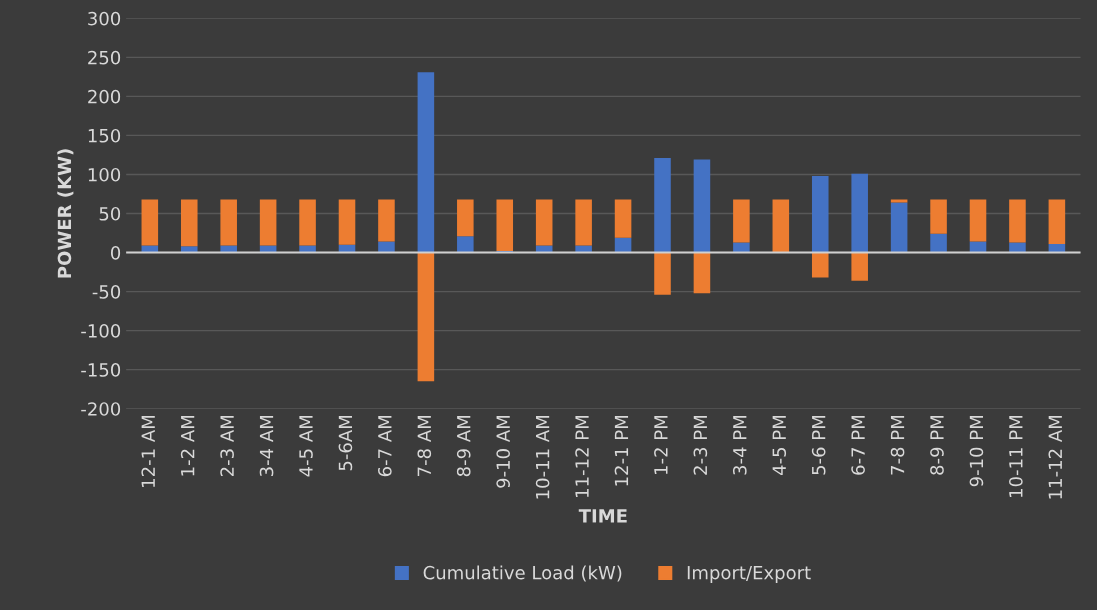 The image size is (1097, 610). Describe the element at coordinates (104, 174) in the screenshot. I see `y-tick-label: 100` at that location.